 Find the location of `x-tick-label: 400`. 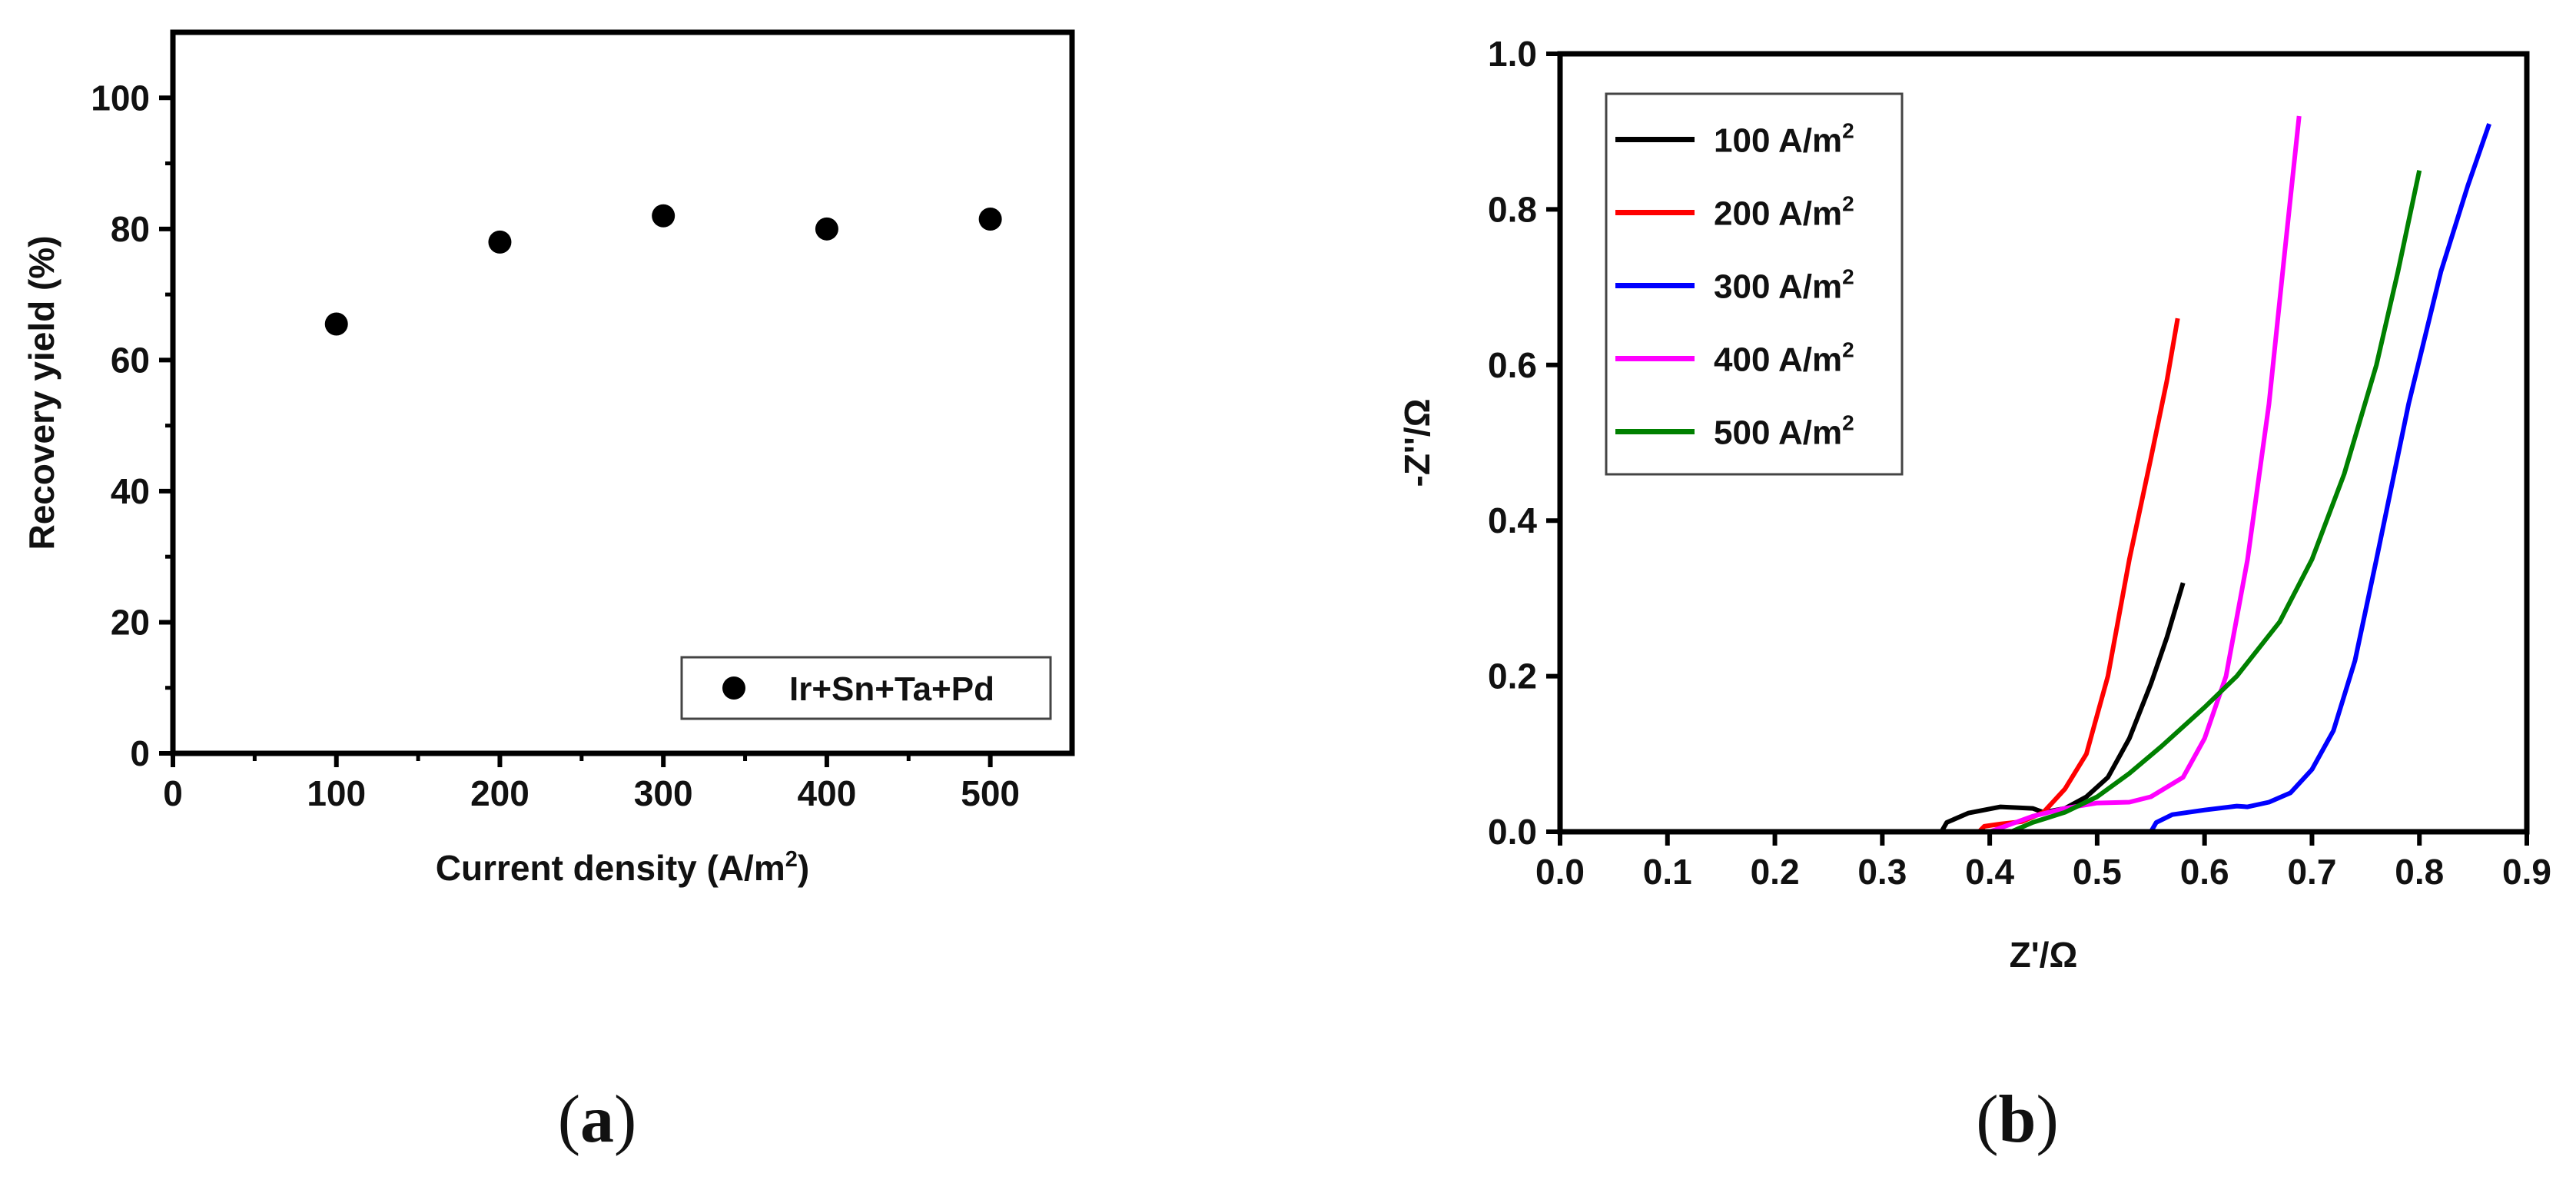

x-tick-label: 400 is located at coordinates (828, 793).